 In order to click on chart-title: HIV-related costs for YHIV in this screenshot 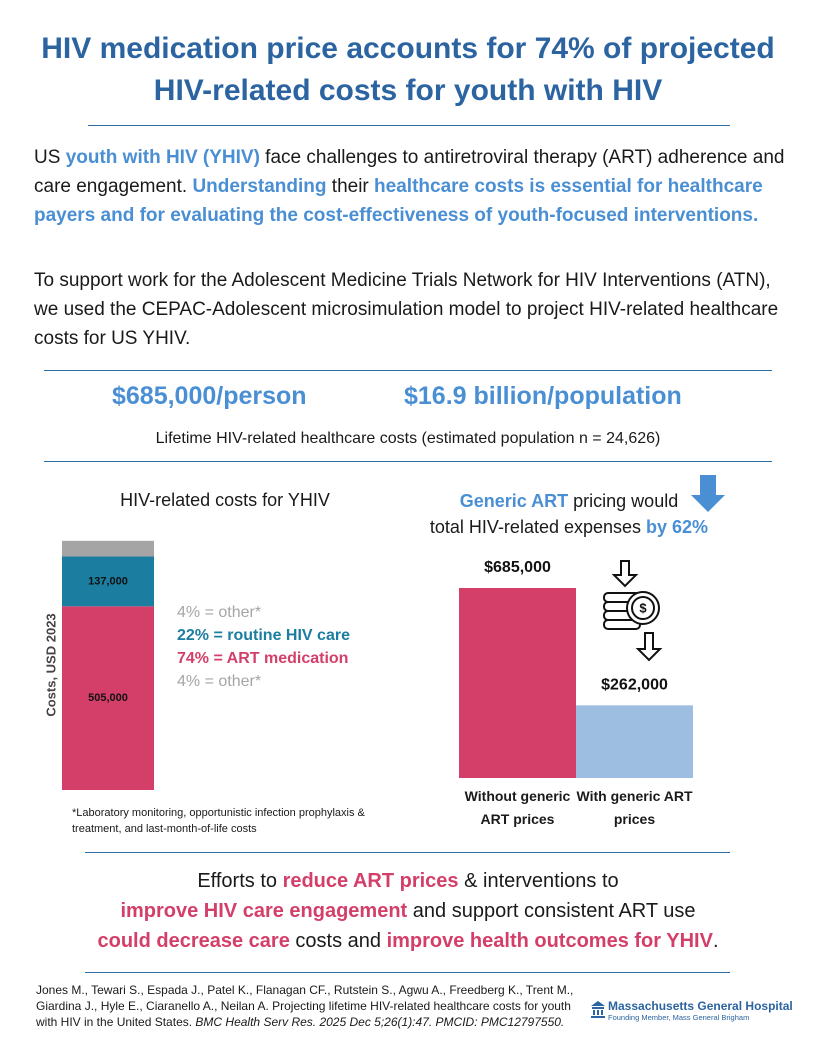, I will do `click(225, 500)`.